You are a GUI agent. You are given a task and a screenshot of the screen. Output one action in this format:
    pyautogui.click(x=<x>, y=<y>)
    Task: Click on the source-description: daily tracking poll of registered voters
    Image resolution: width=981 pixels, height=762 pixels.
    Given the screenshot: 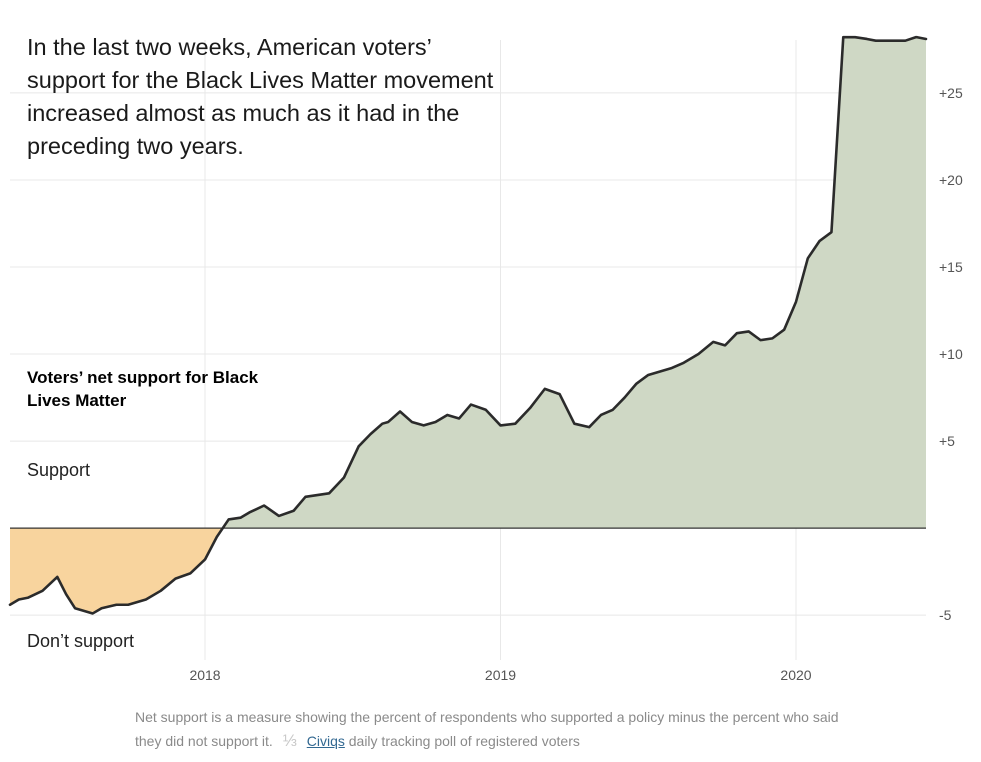 What is the action you would take?
    pyautogui.click(x=464, y=741)
    